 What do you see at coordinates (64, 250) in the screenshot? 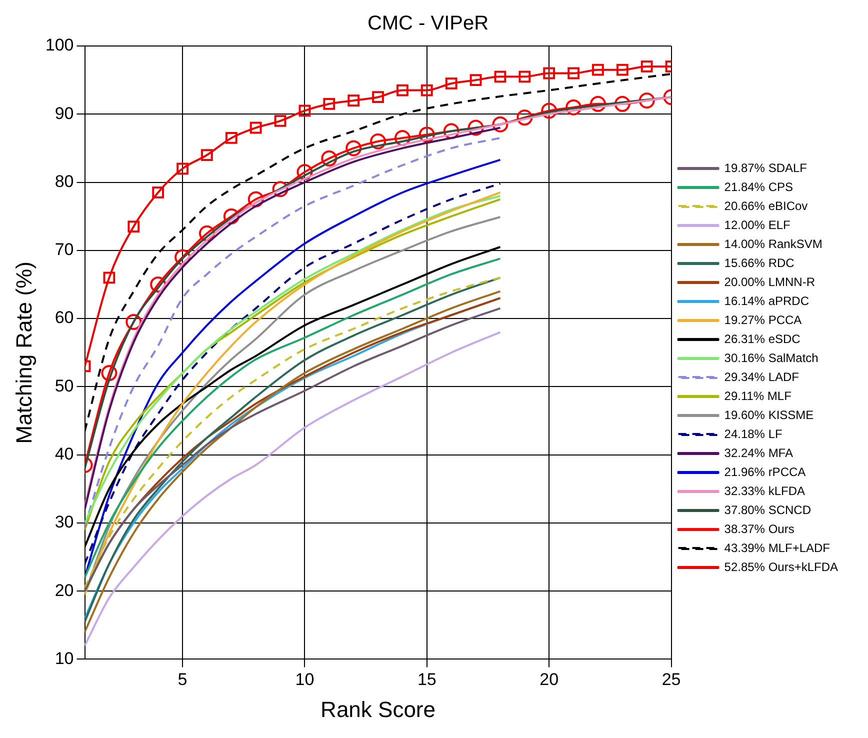
I see `y-tick-label: 70` at bounding box center [64, 250].